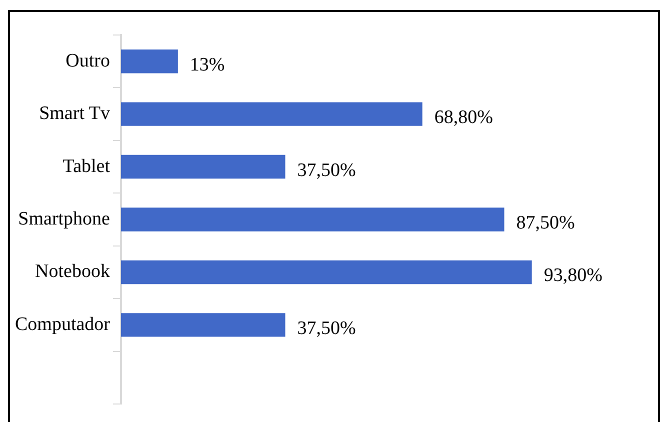 Image resolution: width=667 pixels, height=422 pixels. What do you see at coordinates (88, 61) in the screenshot?
I see `y-tick-label: Outro` at bounding box center [88, 61].